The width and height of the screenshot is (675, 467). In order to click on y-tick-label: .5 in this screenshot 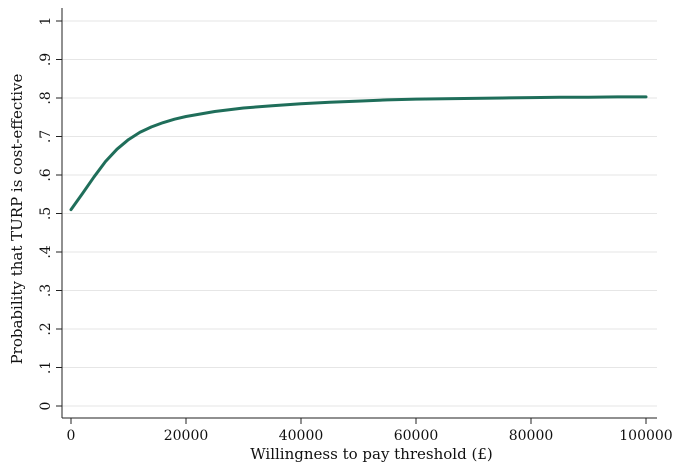, I will do `click(46, 213)`.